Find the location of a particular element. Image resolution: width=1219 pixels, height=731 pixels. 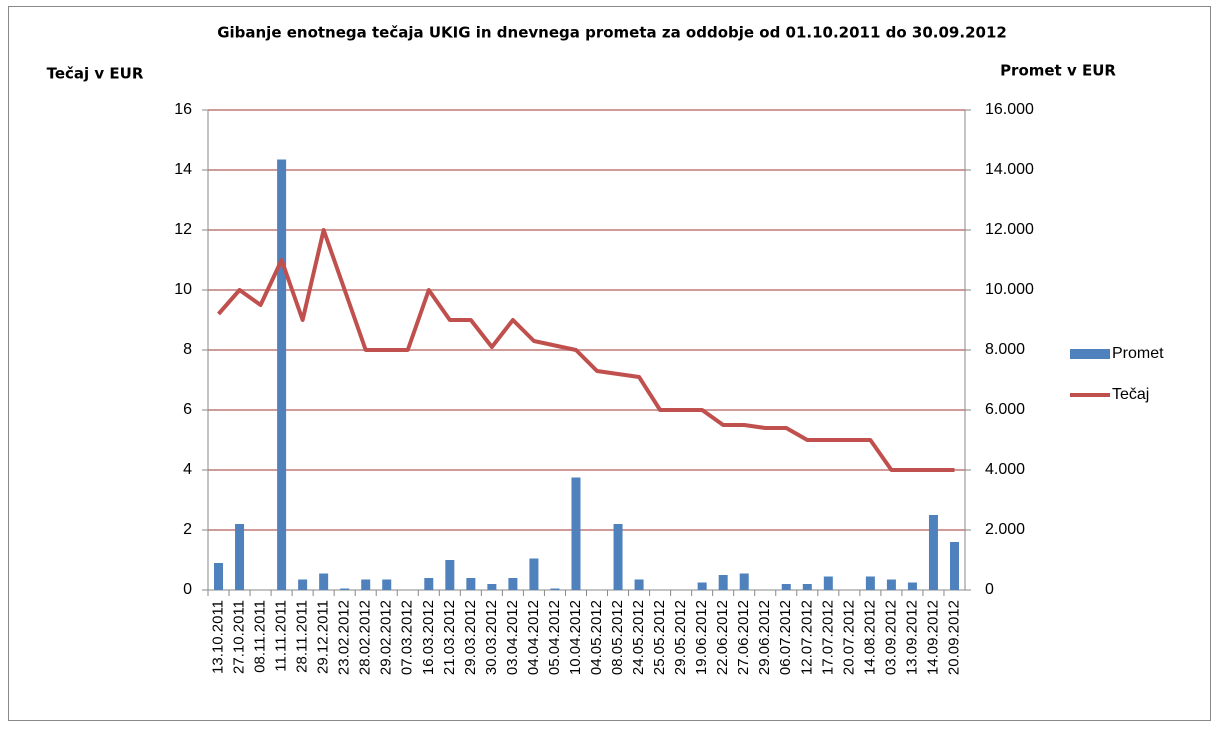

y2-tick-label: 2.000 is located at coordinates (1005, 529).